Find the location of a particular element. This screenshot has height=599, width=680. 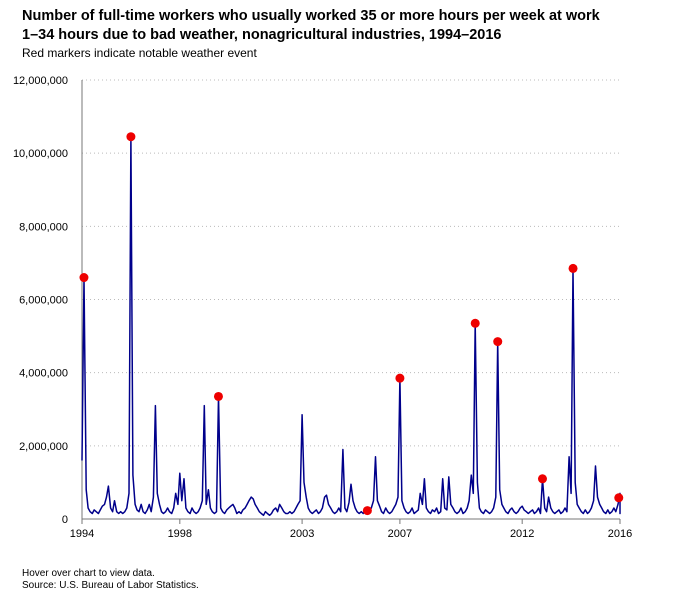

x-tick-label: 2003 is located at coordinates (302, 534).